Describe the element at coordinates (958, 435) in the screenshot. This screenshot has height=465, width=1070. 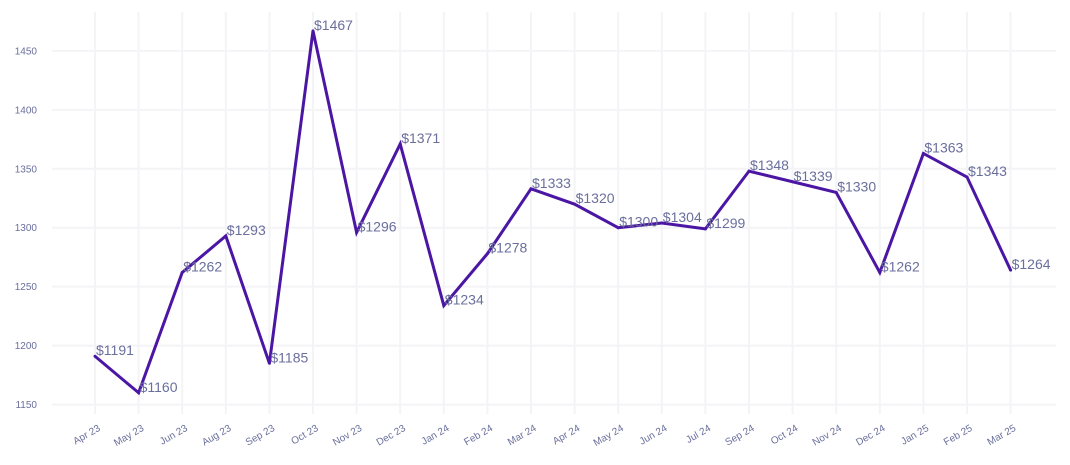
I see `x-tick-label: Feb 25` at that location.